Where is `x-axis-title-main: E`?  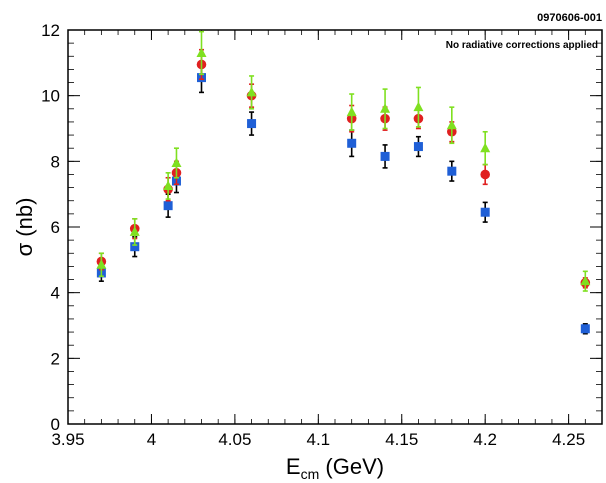 x-axis-title-main: E is located at coordinates (293, 466).